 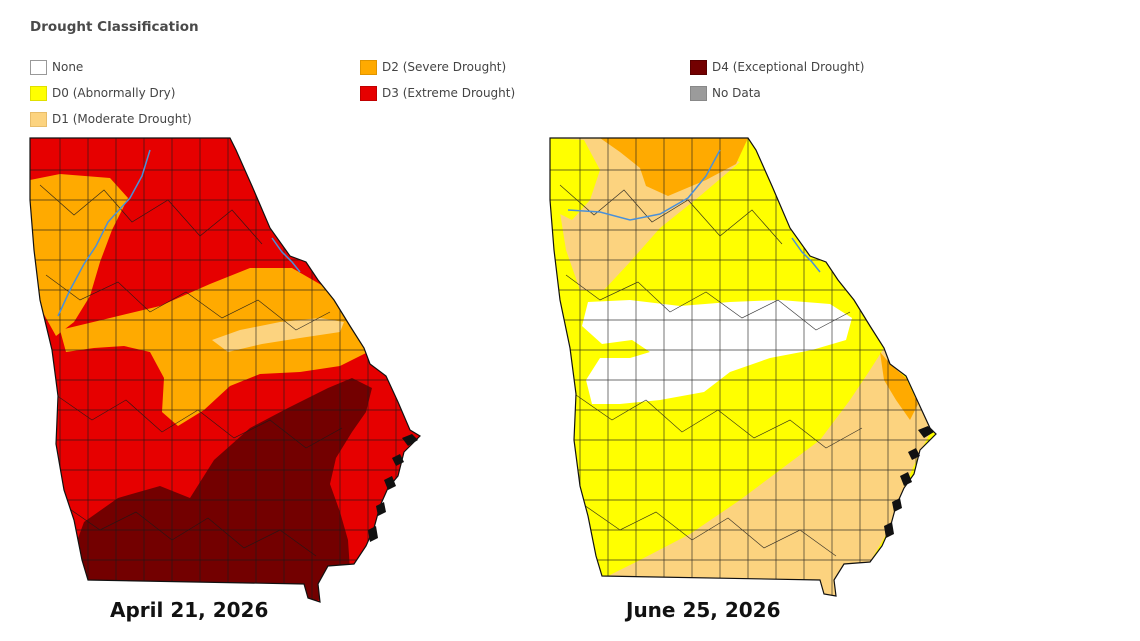 I want to click on legend-label-d1: D1 (Moderate Drought), so click(x=122, y=119).